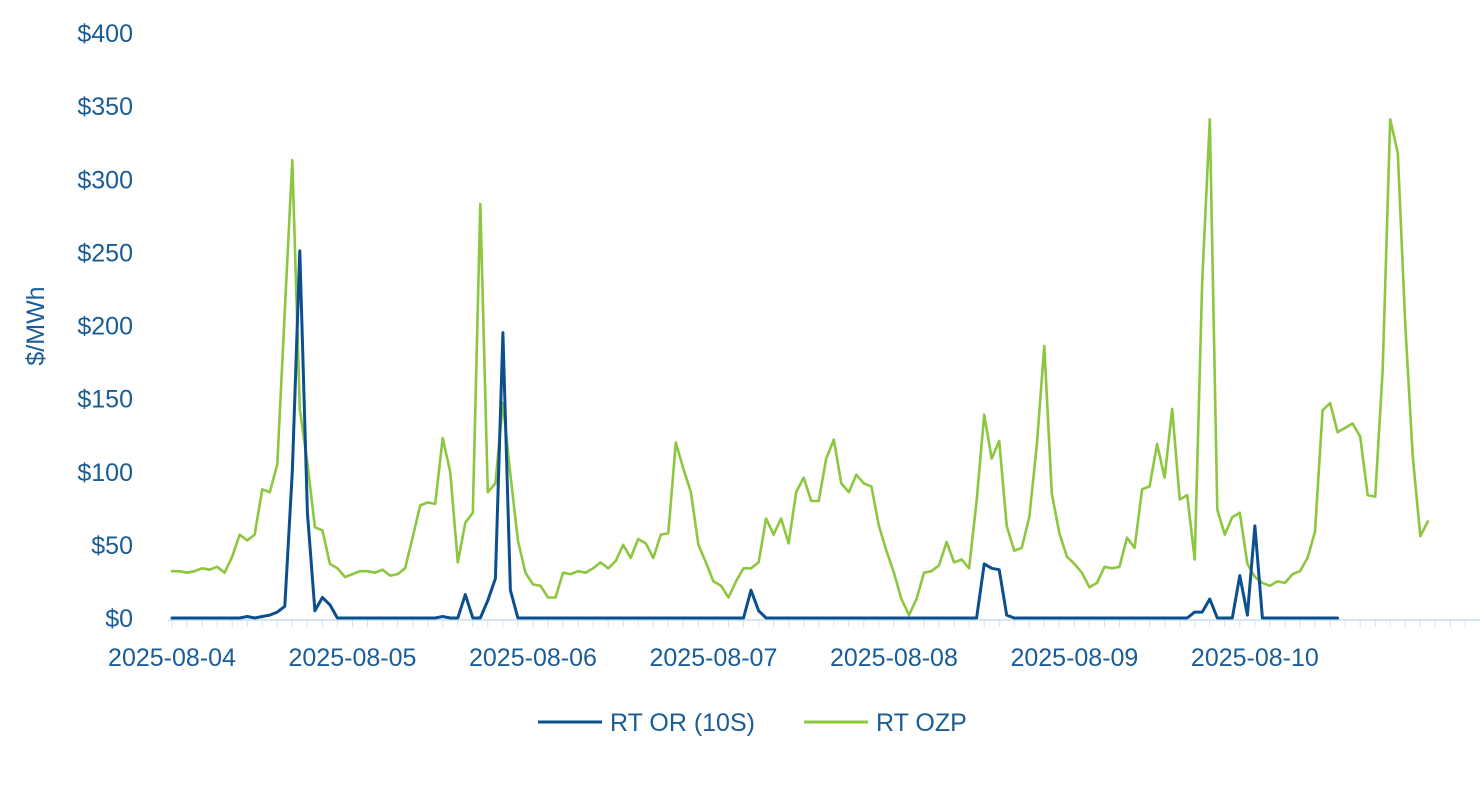 Image resolution: width=1480 pixels, height=790 pixels. I want to click on legend-item-rt-ozp: RT OZP, so click(885, 723).